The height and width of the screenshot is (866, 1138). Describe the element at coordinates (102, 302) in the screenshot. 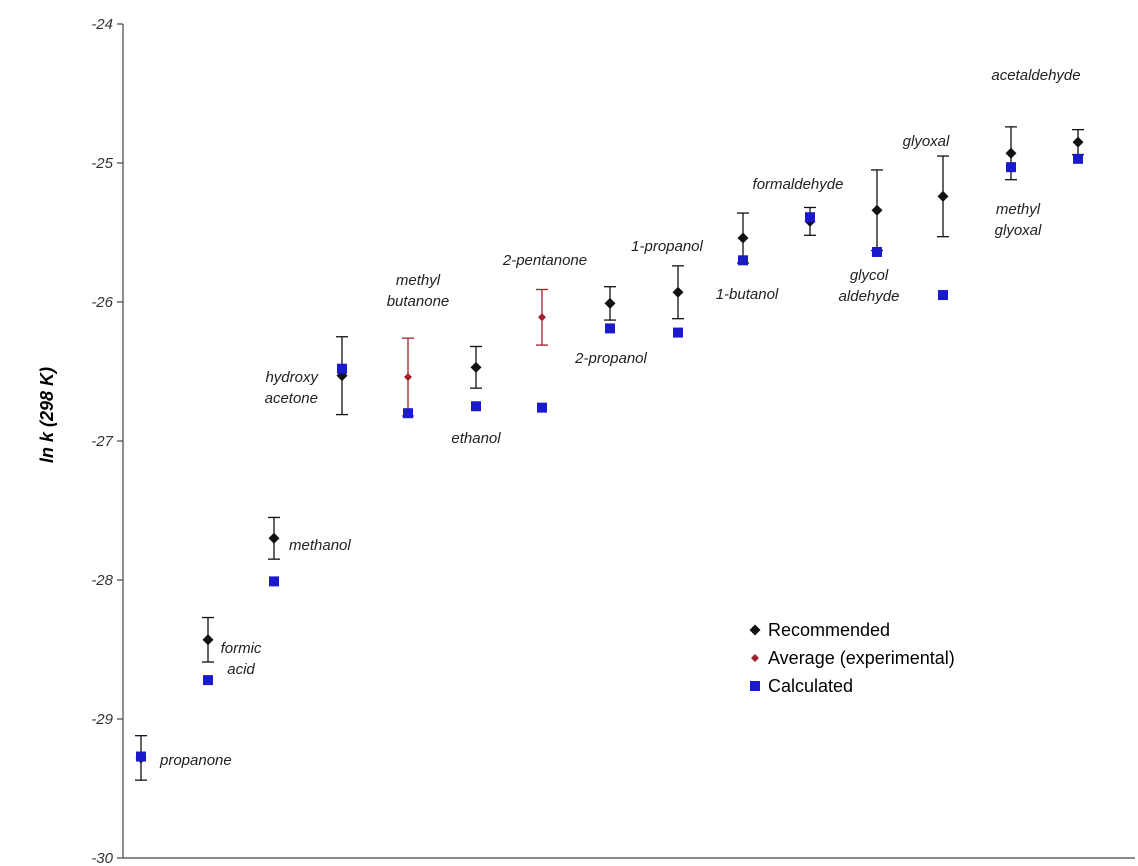

I see `y-tick-label: -26` at that location.